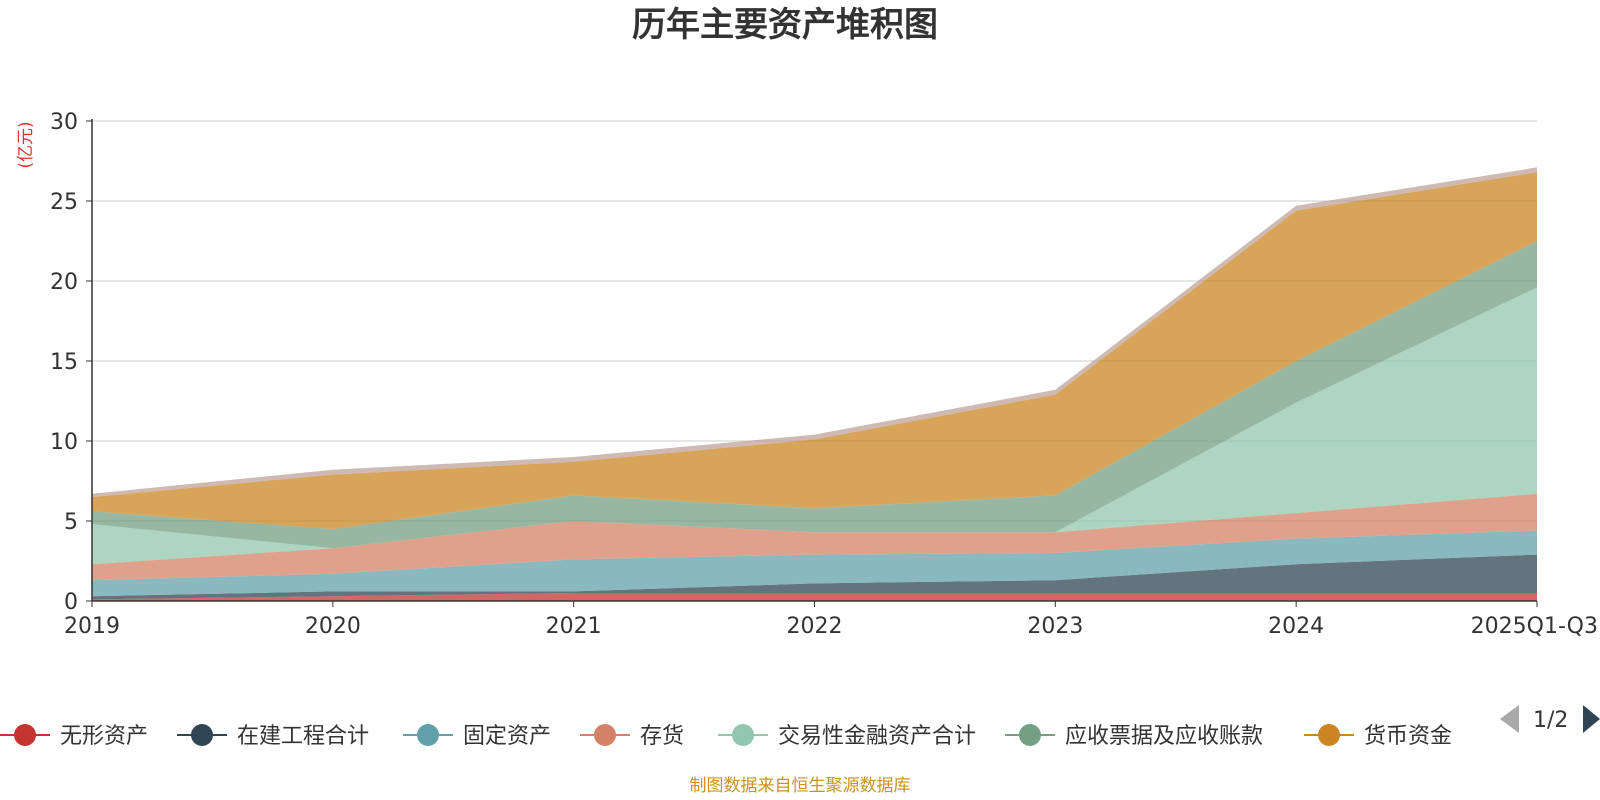  I want to click on x-tick-label-2: 2021, so click(574, 626).